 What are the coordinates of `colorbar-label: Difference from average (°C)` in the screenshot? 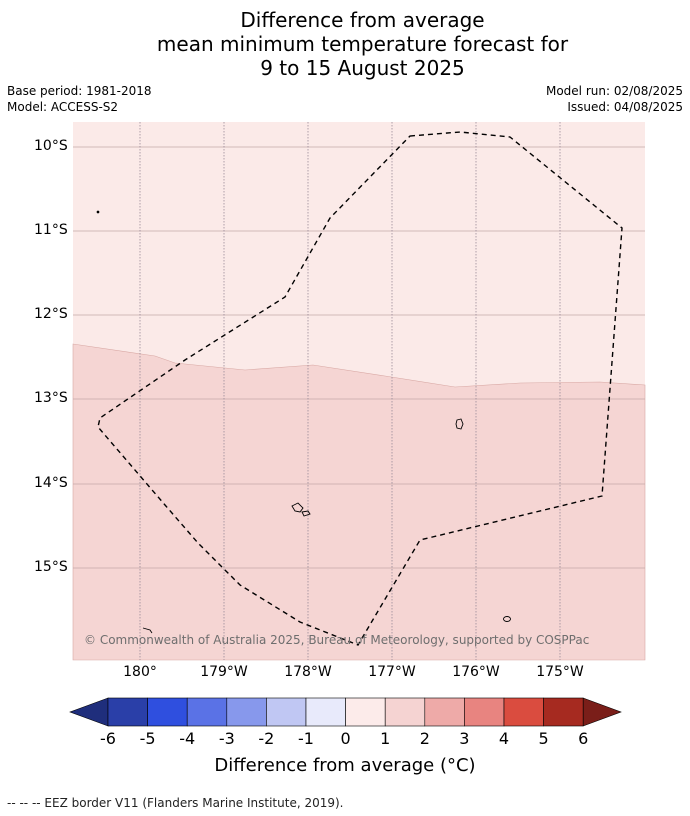 It's located at (345, 765).